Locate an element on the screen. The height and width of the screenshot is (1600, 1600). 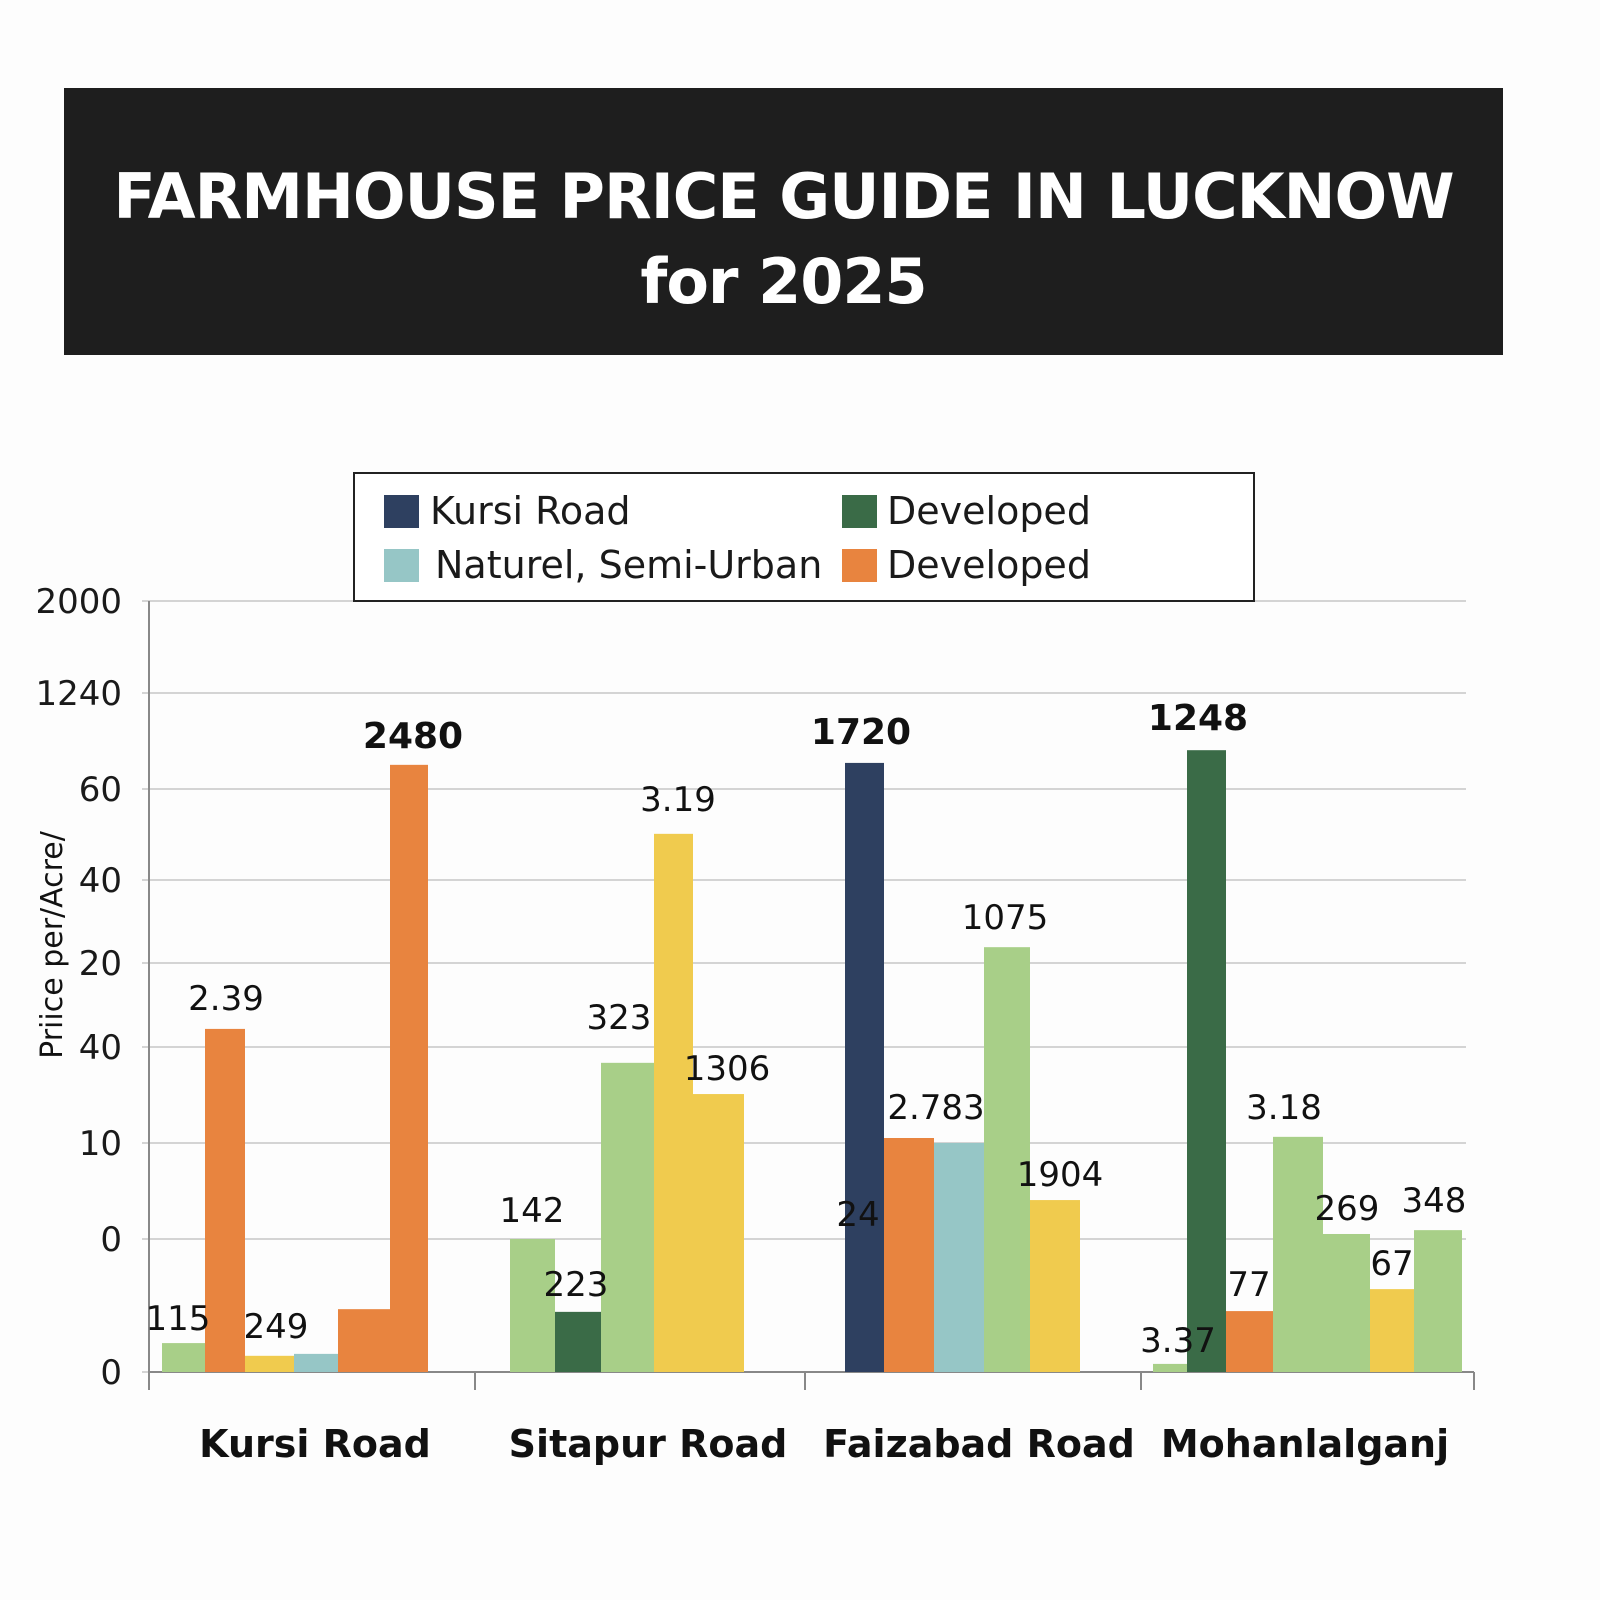
data-label: 2.783 is located at coordinates (935, 1108).